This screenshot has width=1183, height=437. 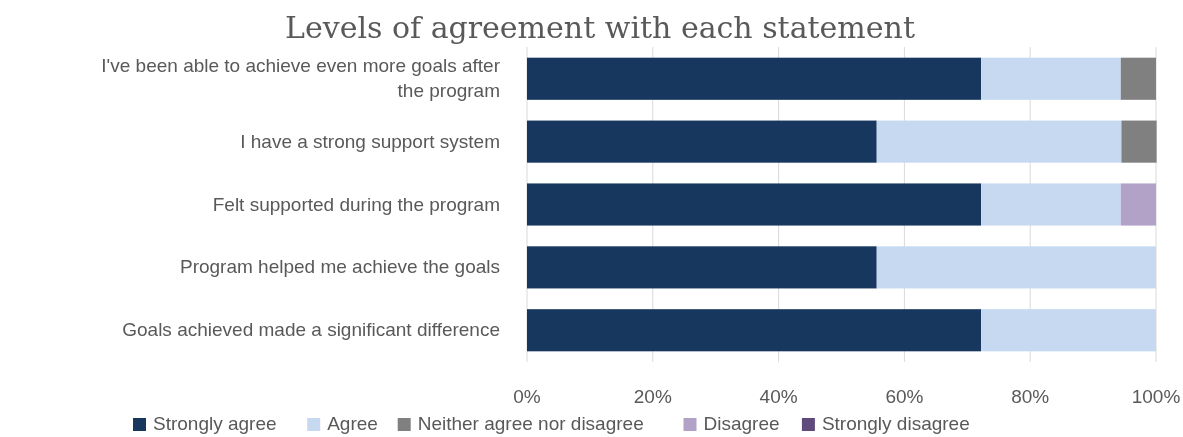 I want to click on legend-label: Strongly agree, so click(x=215, y=423).